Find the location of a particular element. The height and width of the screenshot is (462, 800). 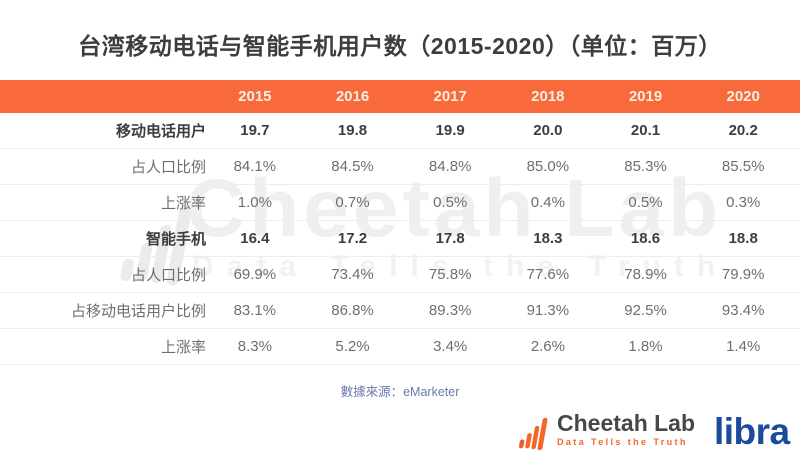

value-cell: 18.6 is located at coordinates (645, 238).